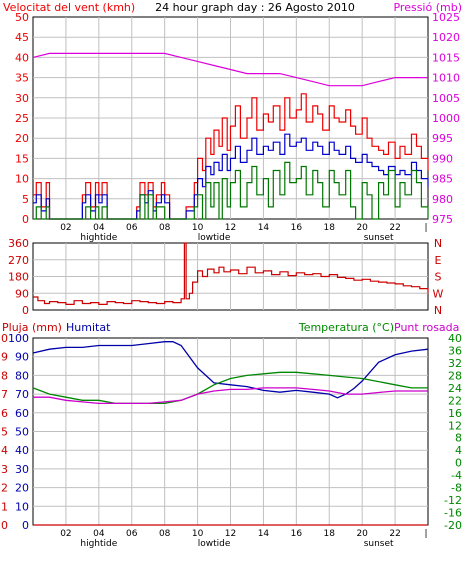 The image size is (465, 563). What do you see at coordinates (214, 238) in the screenshot?
I see `event-label-lowtide: lowtide` at bounding box center [214, 238].